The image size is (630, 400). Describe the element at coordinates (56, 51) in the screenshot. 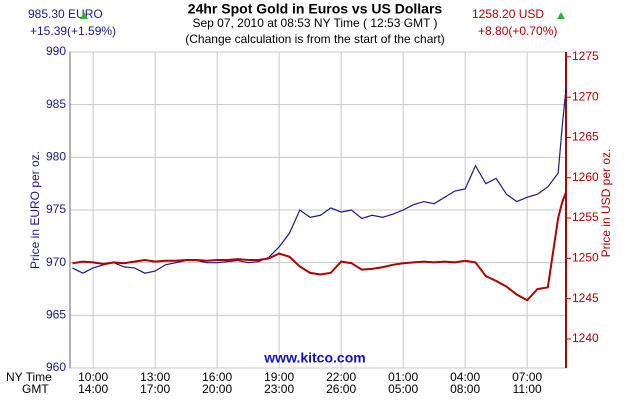

I see `y-tick-label: 990` at that location.